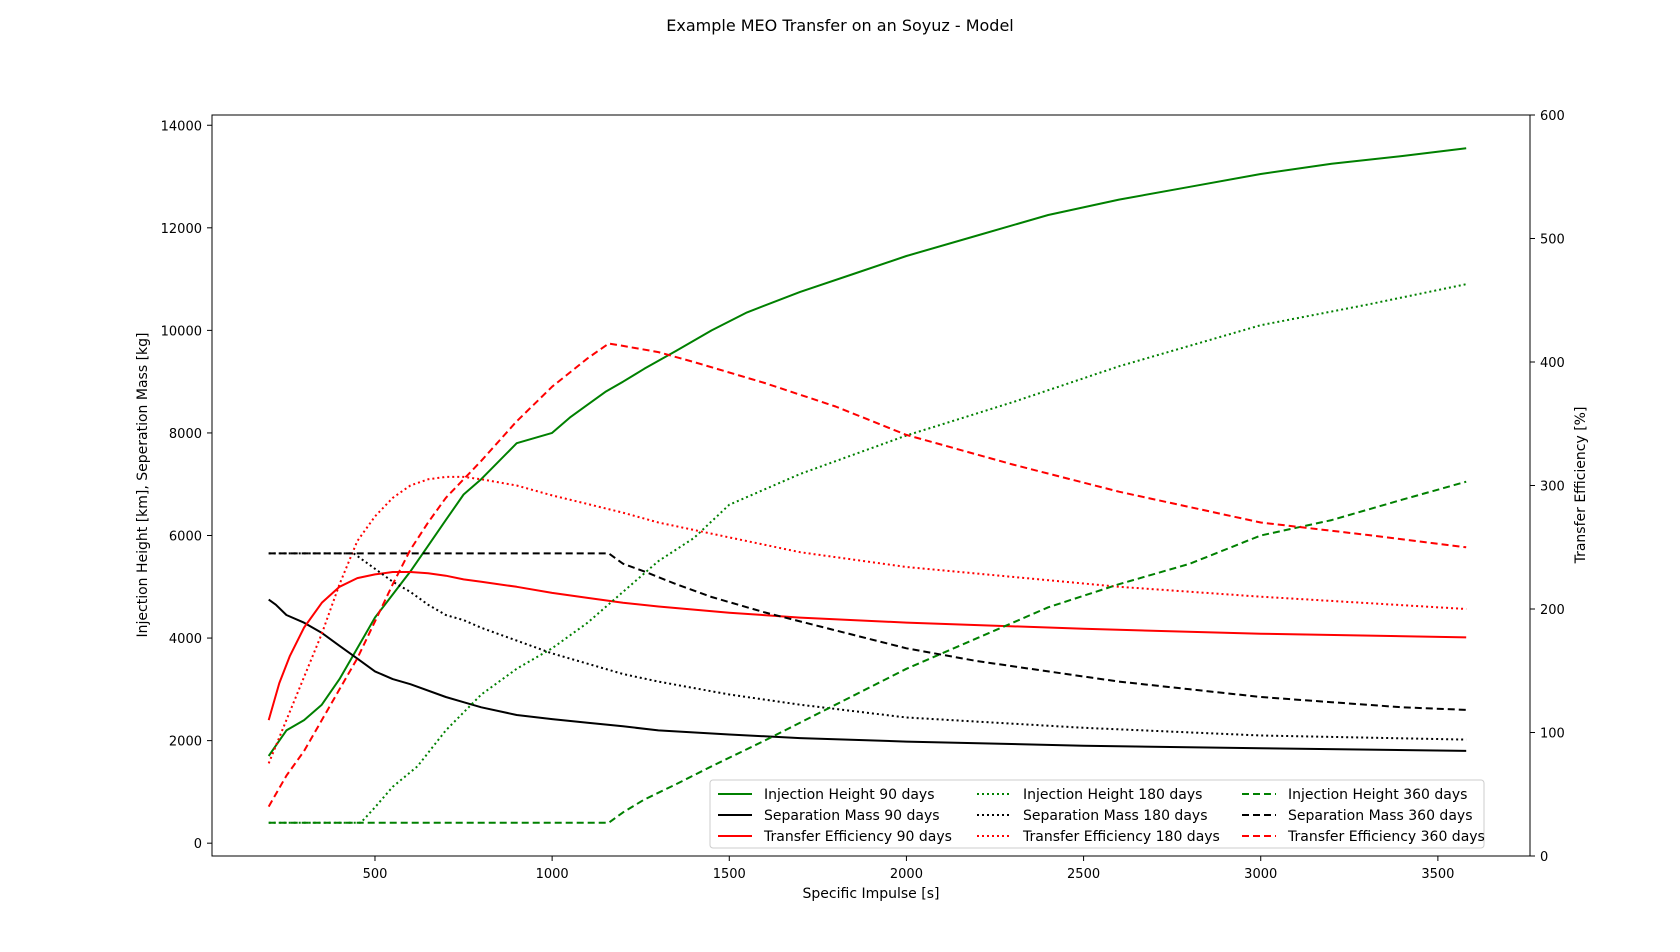  I want to click on y-right-tick-label-5: 500, so click(1552, 240).